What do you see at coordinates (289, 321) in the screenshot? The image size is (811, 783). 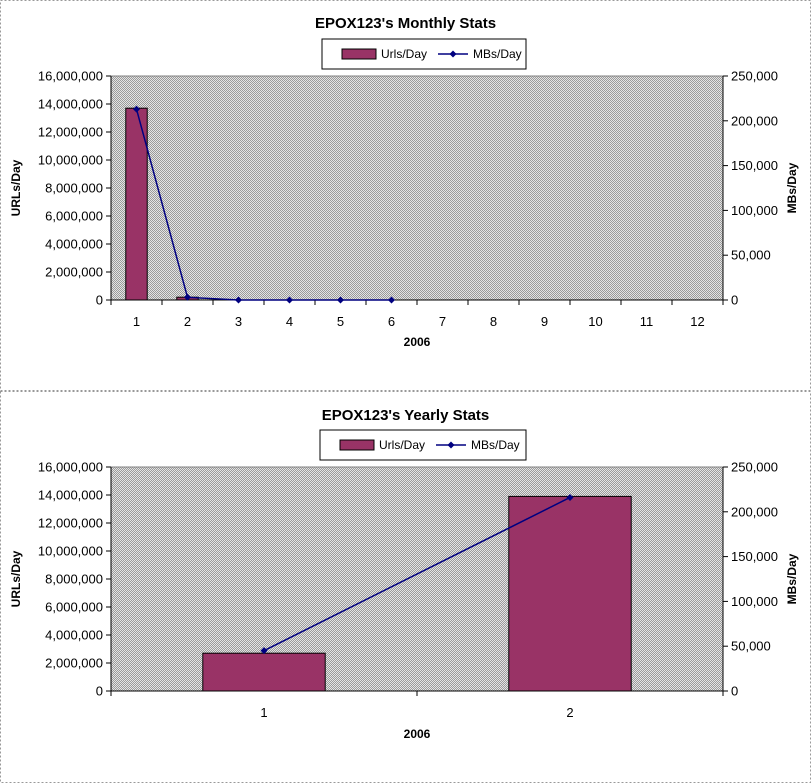 I see `x-tick-label: 4` at bounding box center [289, 321].